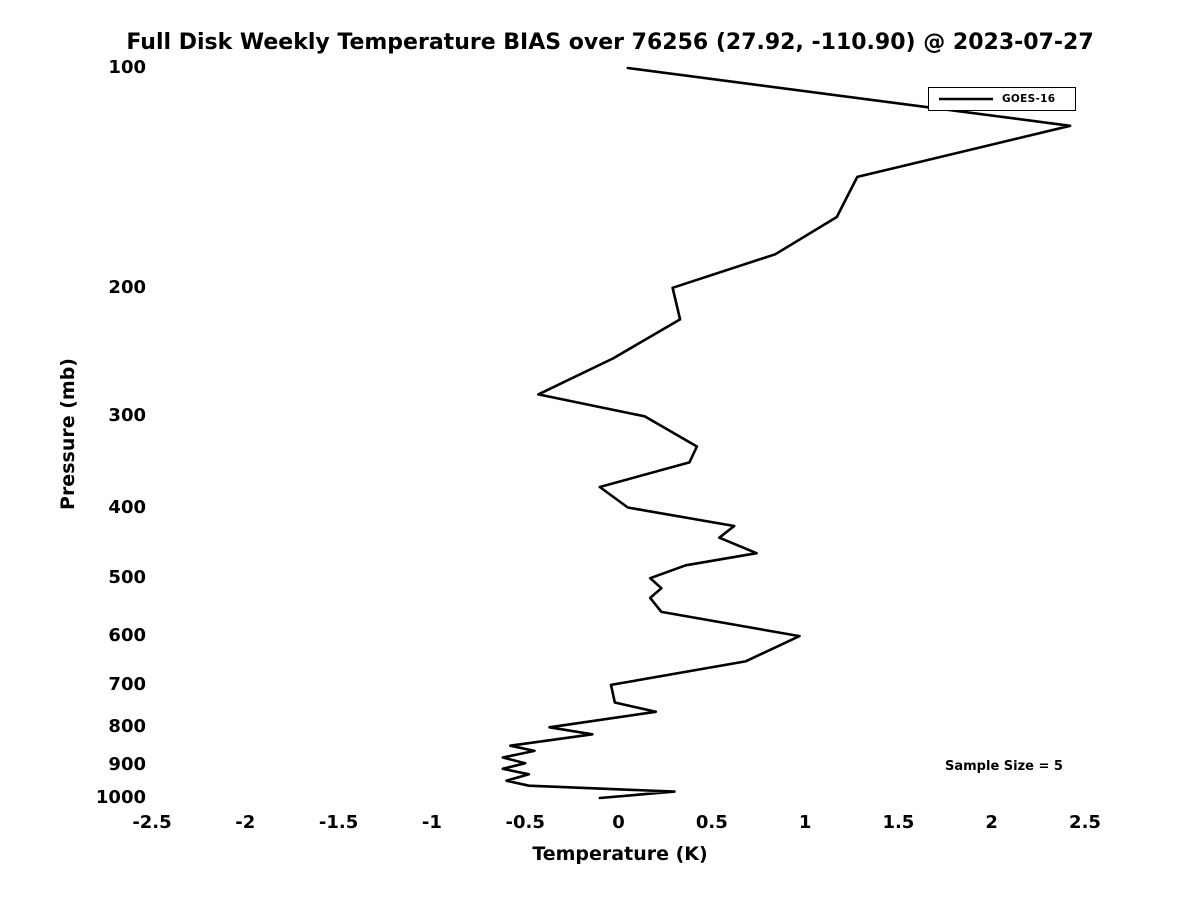  Describe the element at coordinates (127, 684) in the screenshot. I see `y-tick-label: 700` at that location.